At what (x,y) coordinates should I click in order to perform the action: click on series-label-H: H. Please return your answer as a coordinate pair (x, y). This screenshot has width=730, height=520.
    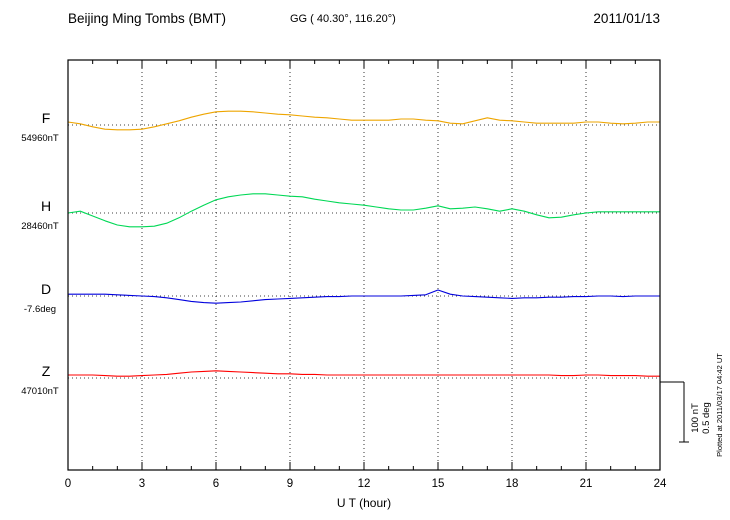
    Looking at the image, I should click on (46, 206).